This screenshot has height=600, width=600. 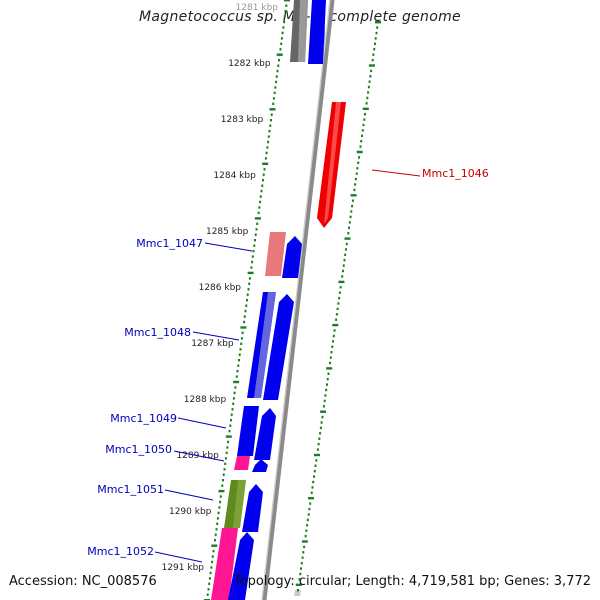 I want to click on ruler-label: 1291 kbp, so click(x=183, y=568).